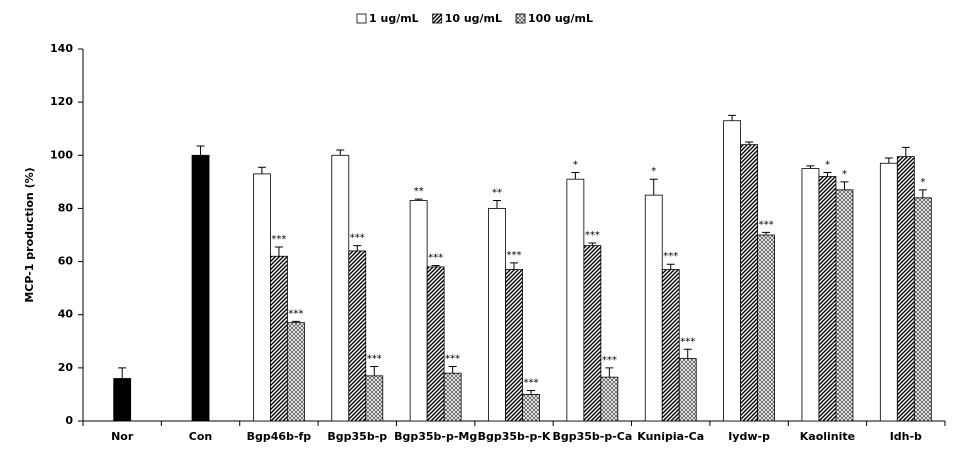 This screenshot has height=457, width=960. What do you see at coordinates (906, 436) in the screenshot?
I see `x-tick-label: Idh-b` at bounding box center [906, 436].